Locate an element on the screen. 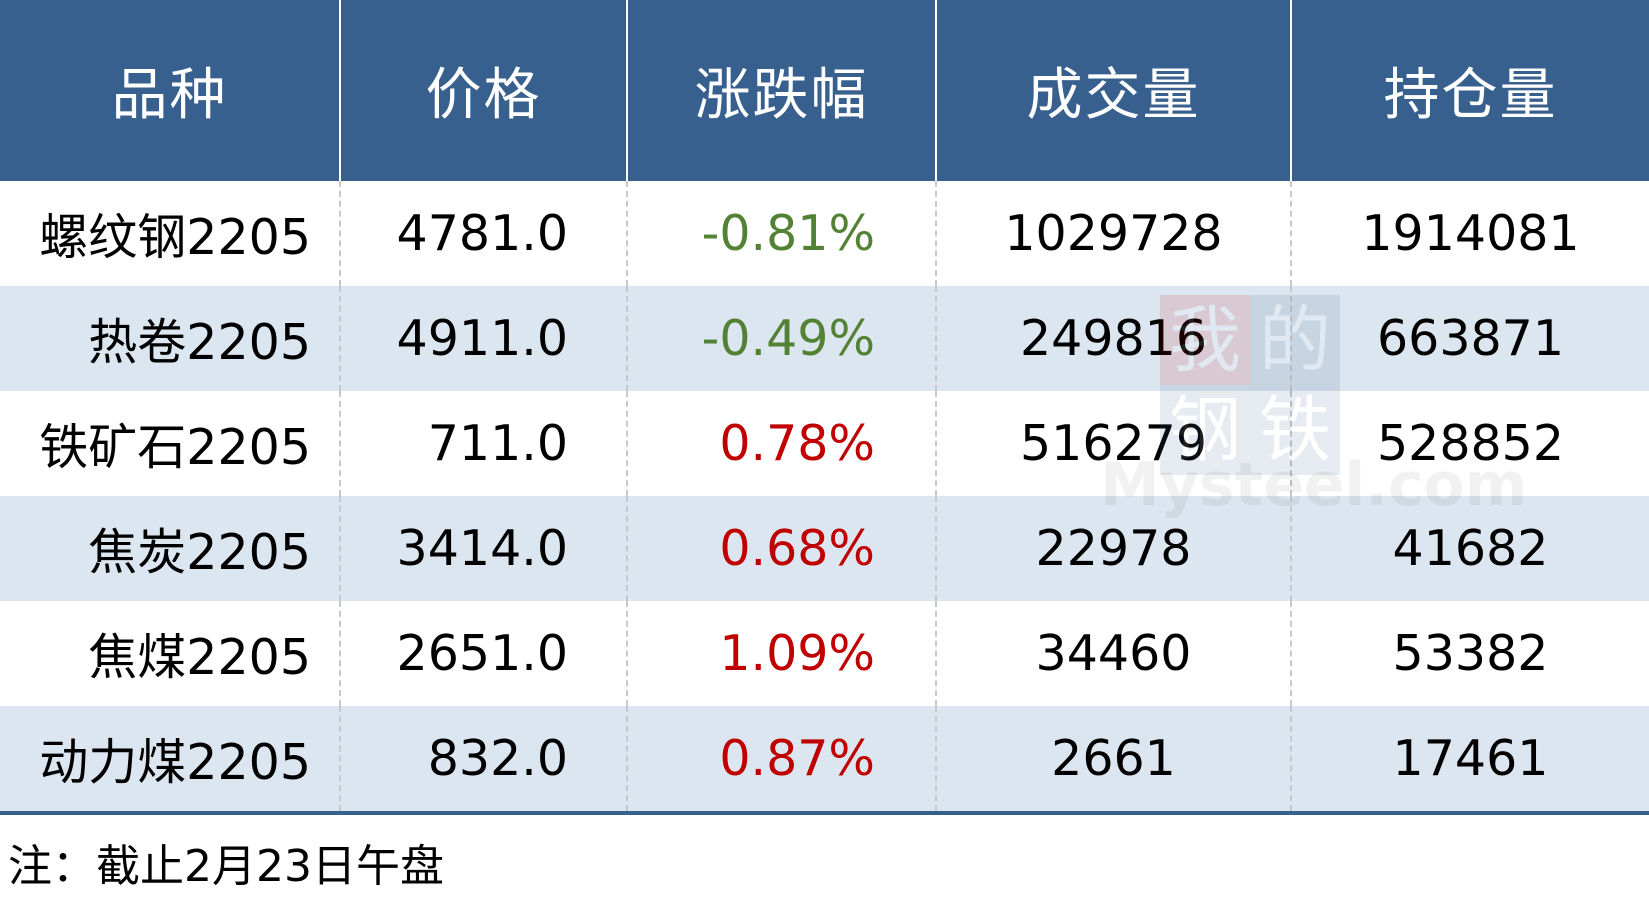  table-row: 铁矿石2205 711.0 0.78% 516279 528852 is located at coordinates (824, 443).